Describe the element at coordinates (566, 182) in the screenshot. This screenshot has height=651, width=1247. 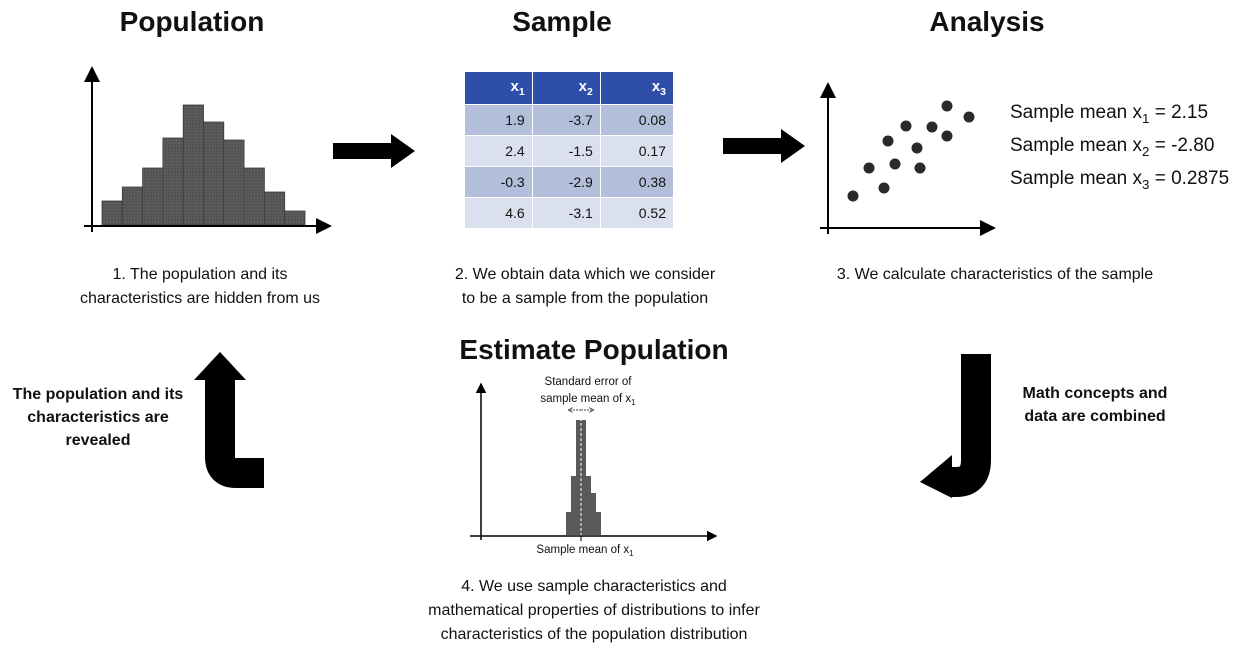
I see `table-cell: -2.9` at that location.